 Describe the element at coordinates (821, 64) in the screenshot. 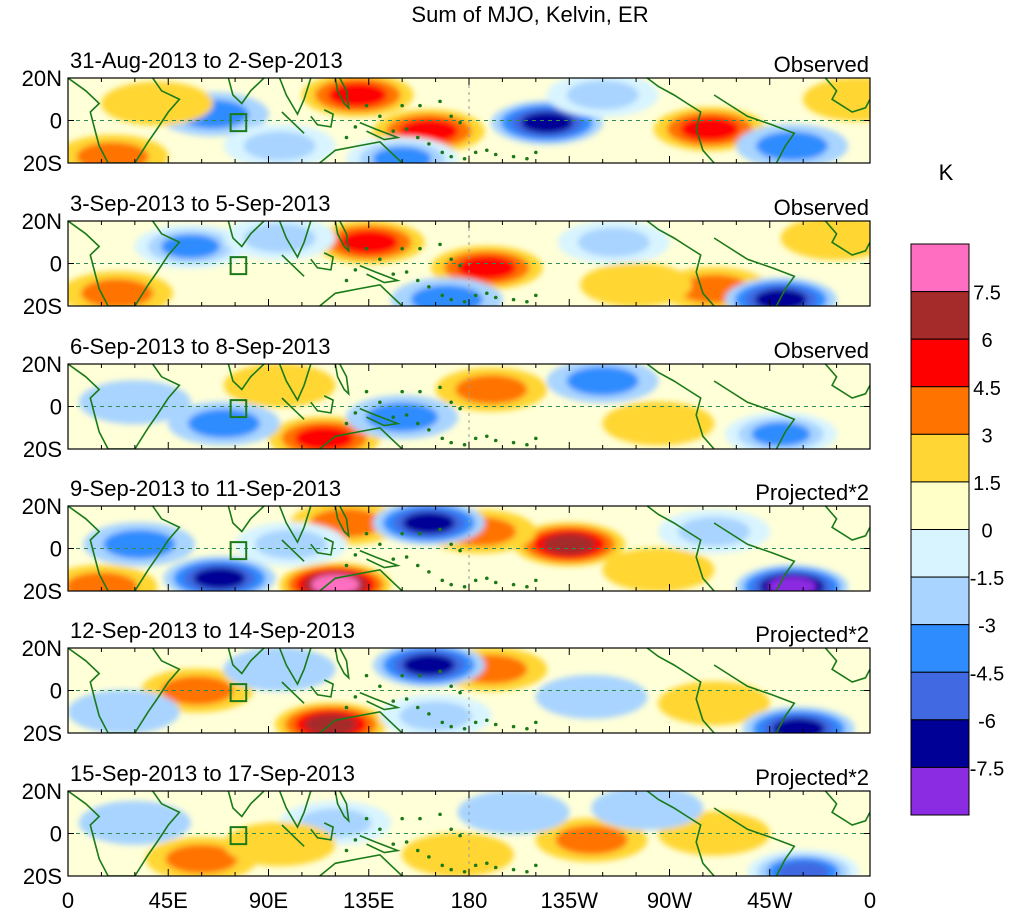

I see `panel-label: Observed` at that location.